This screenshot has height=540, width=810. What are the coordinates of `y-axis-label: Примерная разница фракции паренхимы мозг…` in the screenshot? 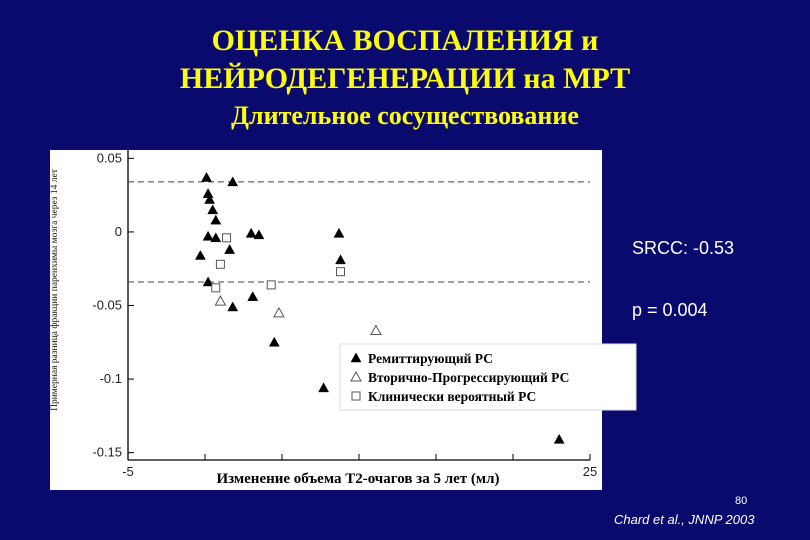 It's located at (55, 290).